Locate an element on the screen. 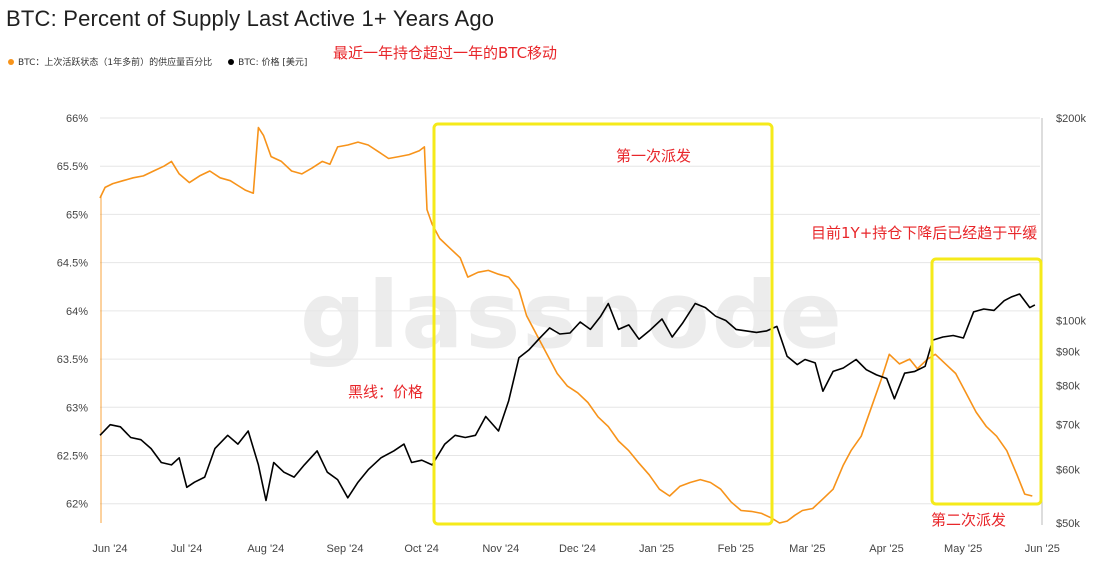  y-tick-left: 62% is located at coordinates (77, 505).